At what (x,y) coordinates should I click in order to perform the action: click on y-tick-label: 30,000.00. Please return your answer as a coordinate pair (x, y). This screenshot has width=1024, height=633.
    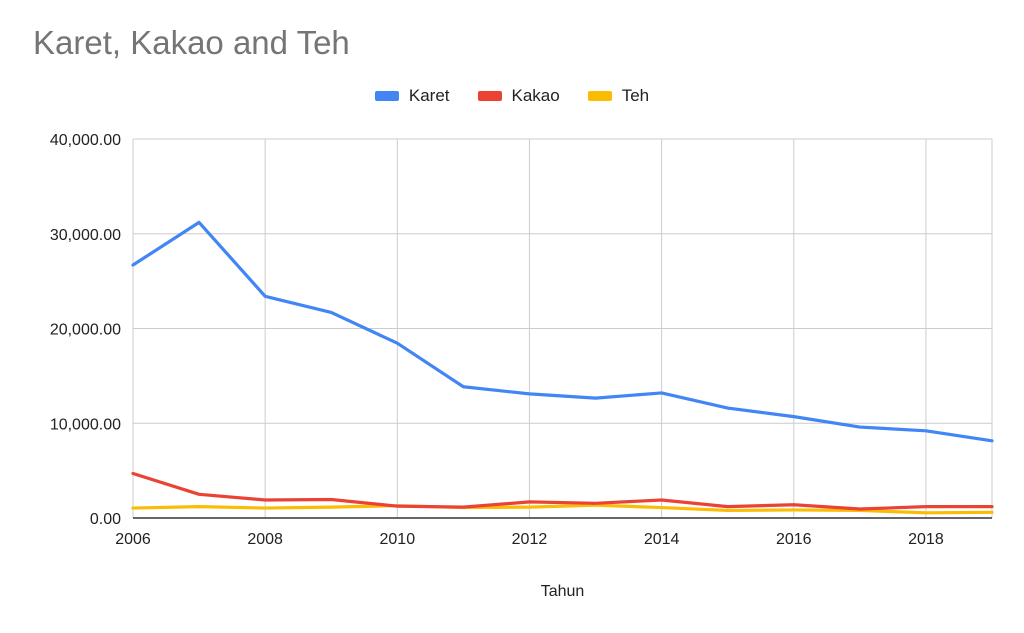
    Looking at the image, I should click on (85, 235).